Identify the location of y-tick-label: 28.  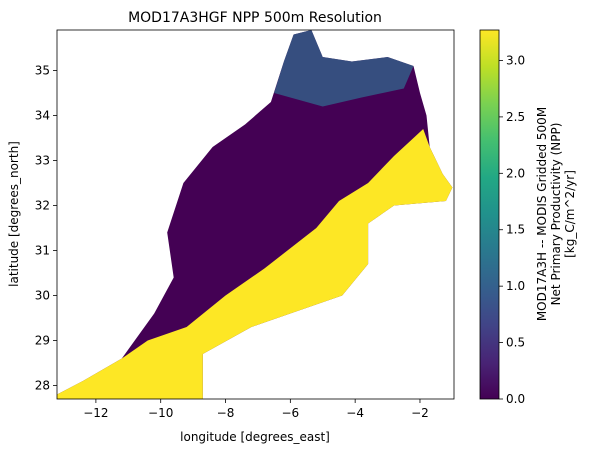
(42, 386).